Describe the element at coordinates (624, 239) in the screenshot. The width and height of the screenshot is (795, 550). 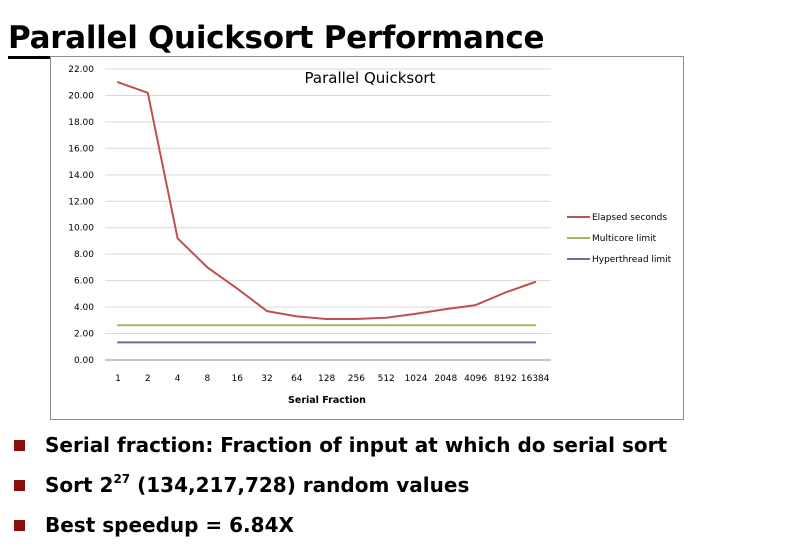
I see `legend-label: Multicore limit` at that location.